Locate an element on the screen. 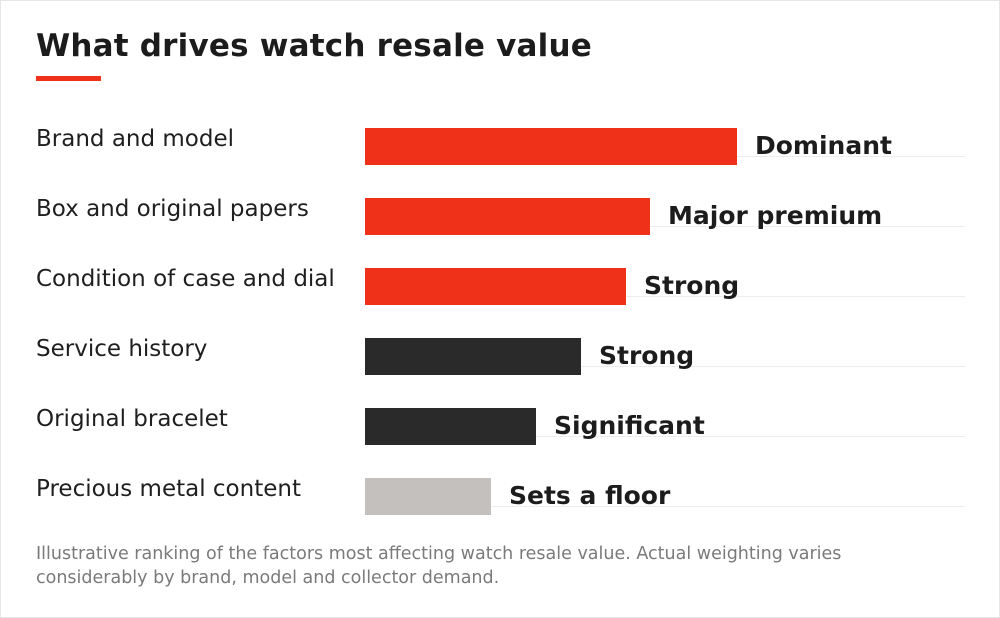 The width and height of the screenshot is (1000, 618). category-label: Condition of case and dial is located at coordinates (185, 279).